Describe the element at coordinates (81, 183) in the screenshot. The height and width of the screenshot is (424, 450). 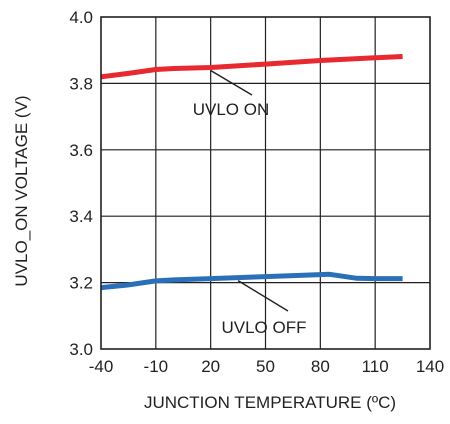
I see `y-tick-labels: 3.0 3.2 3.4 3.6 3.8 4.0` at that location.